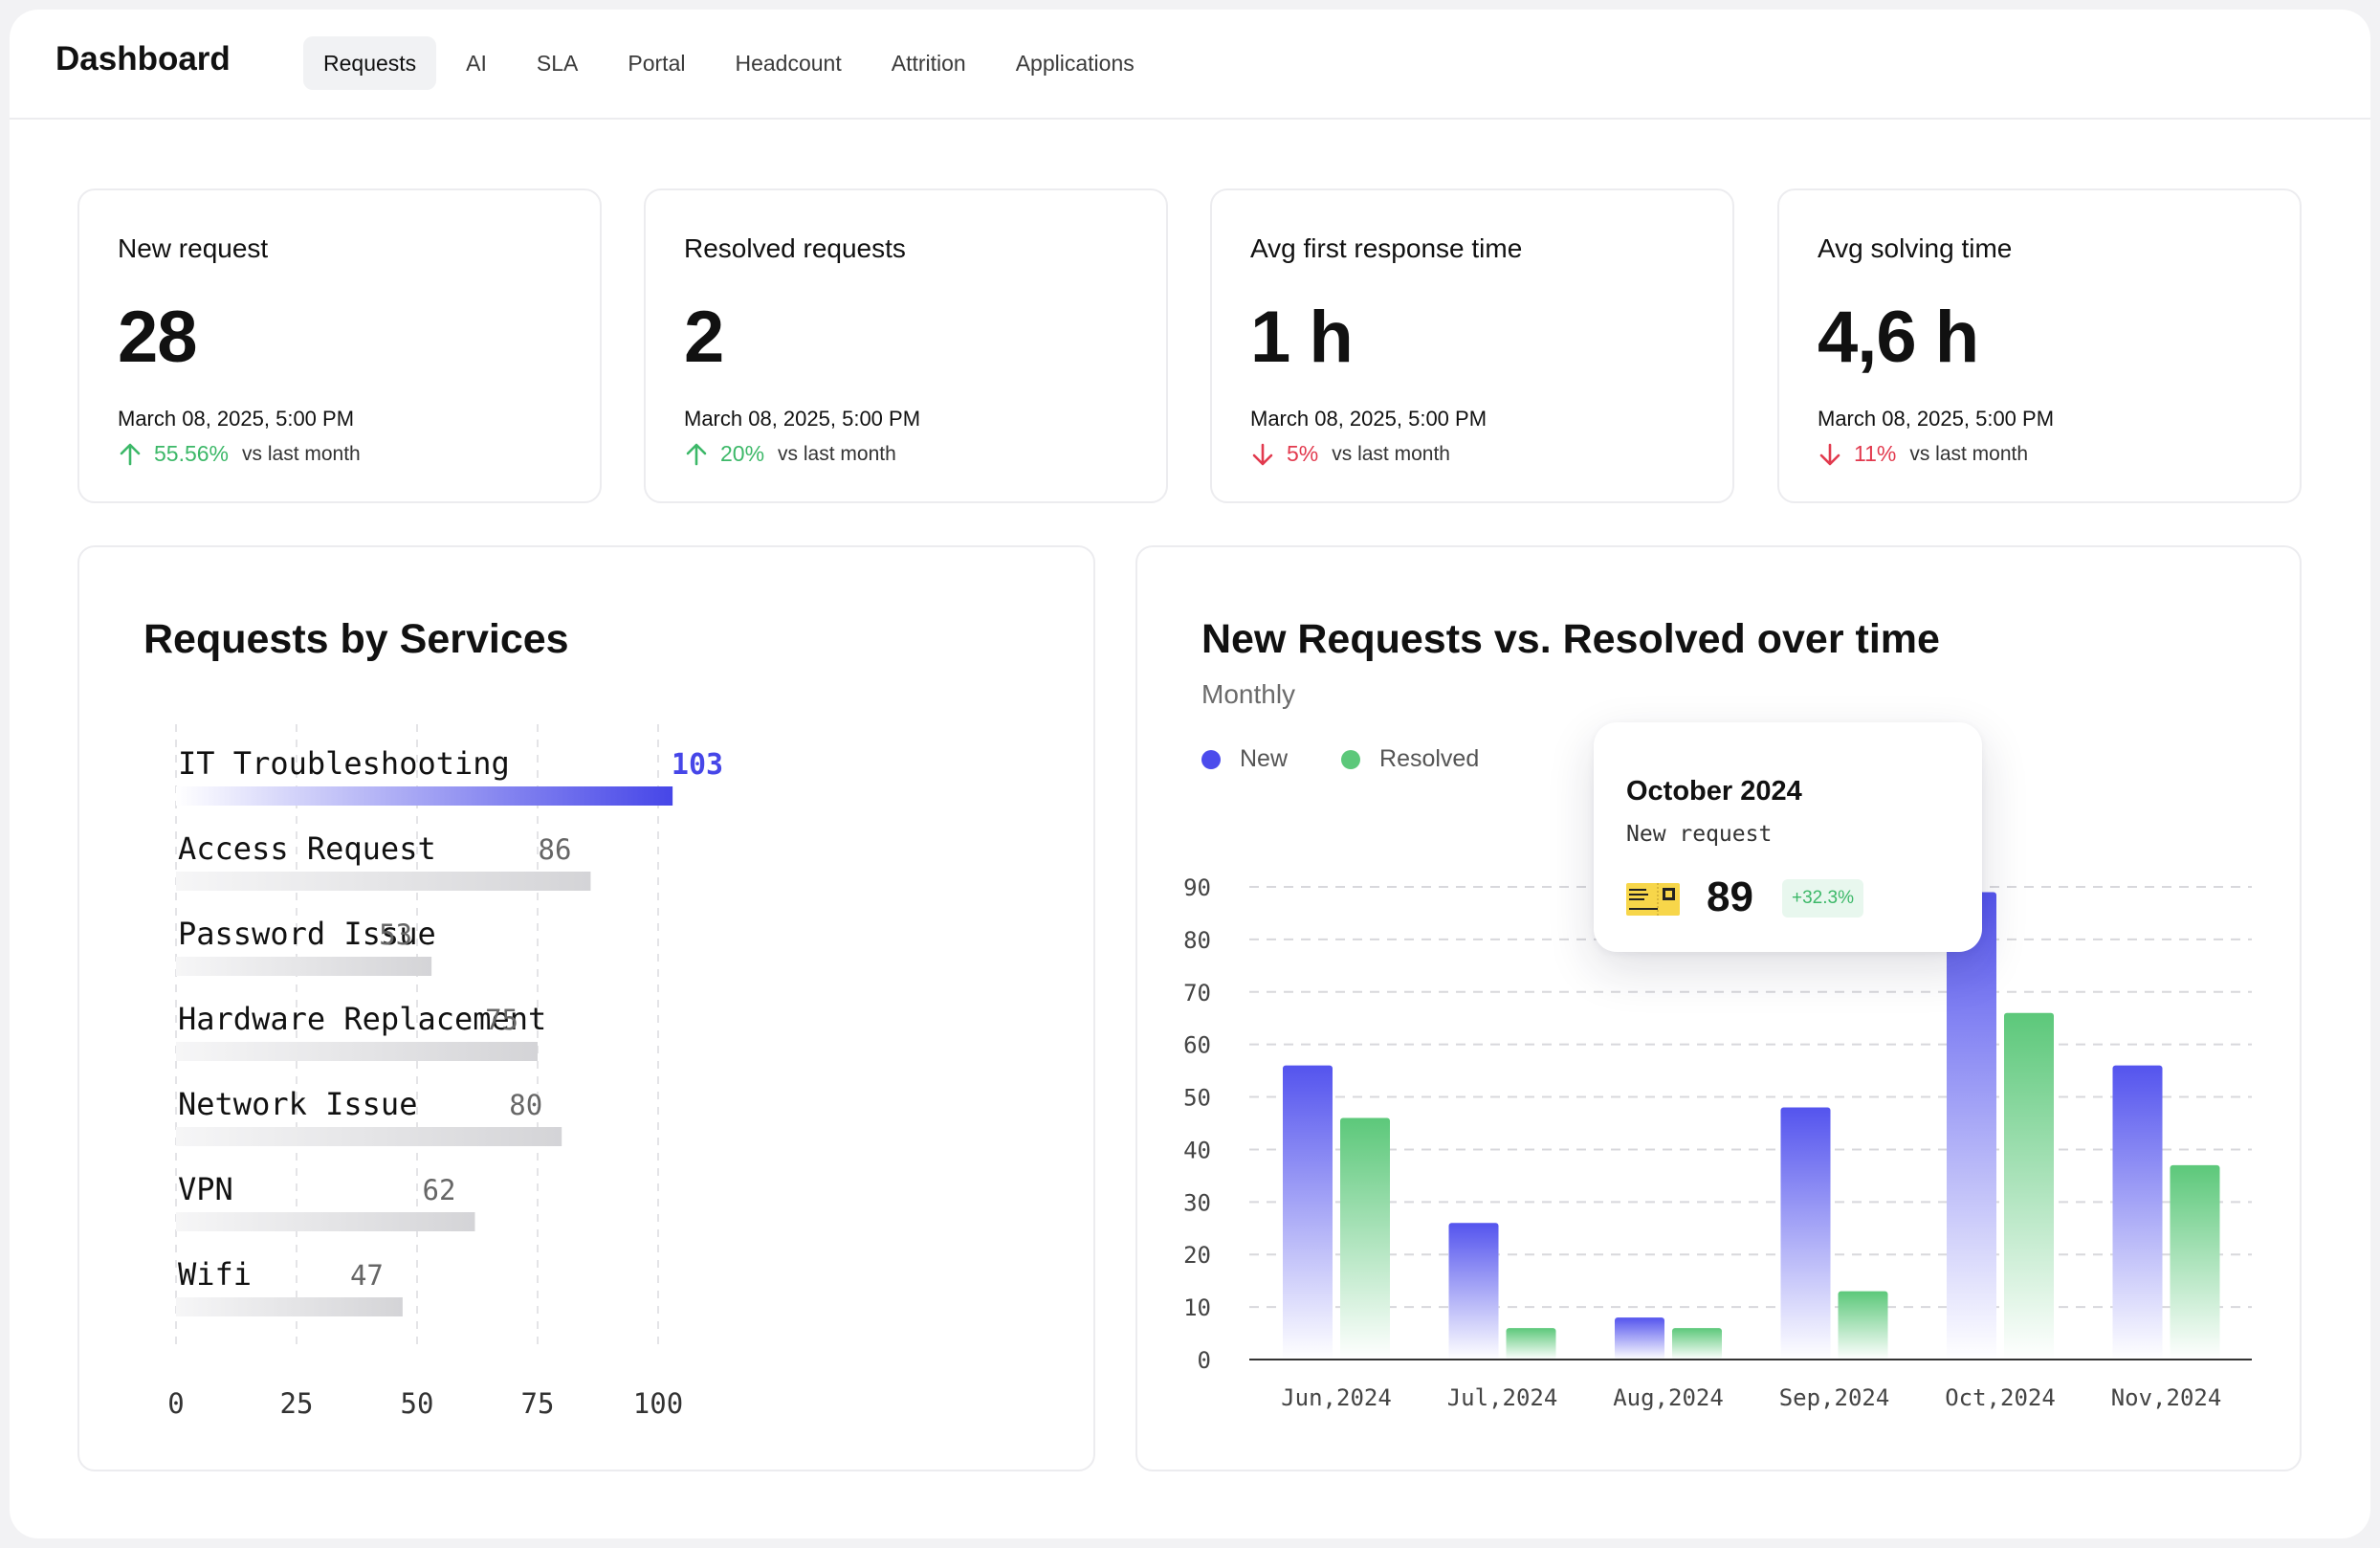 Image resolution: width=2380 pixels, height=1548 pixels. What do you see at coordinates (657, 63) in the screenshot?
I see `tab-portal: Portal` at bounding box center [657, 63].